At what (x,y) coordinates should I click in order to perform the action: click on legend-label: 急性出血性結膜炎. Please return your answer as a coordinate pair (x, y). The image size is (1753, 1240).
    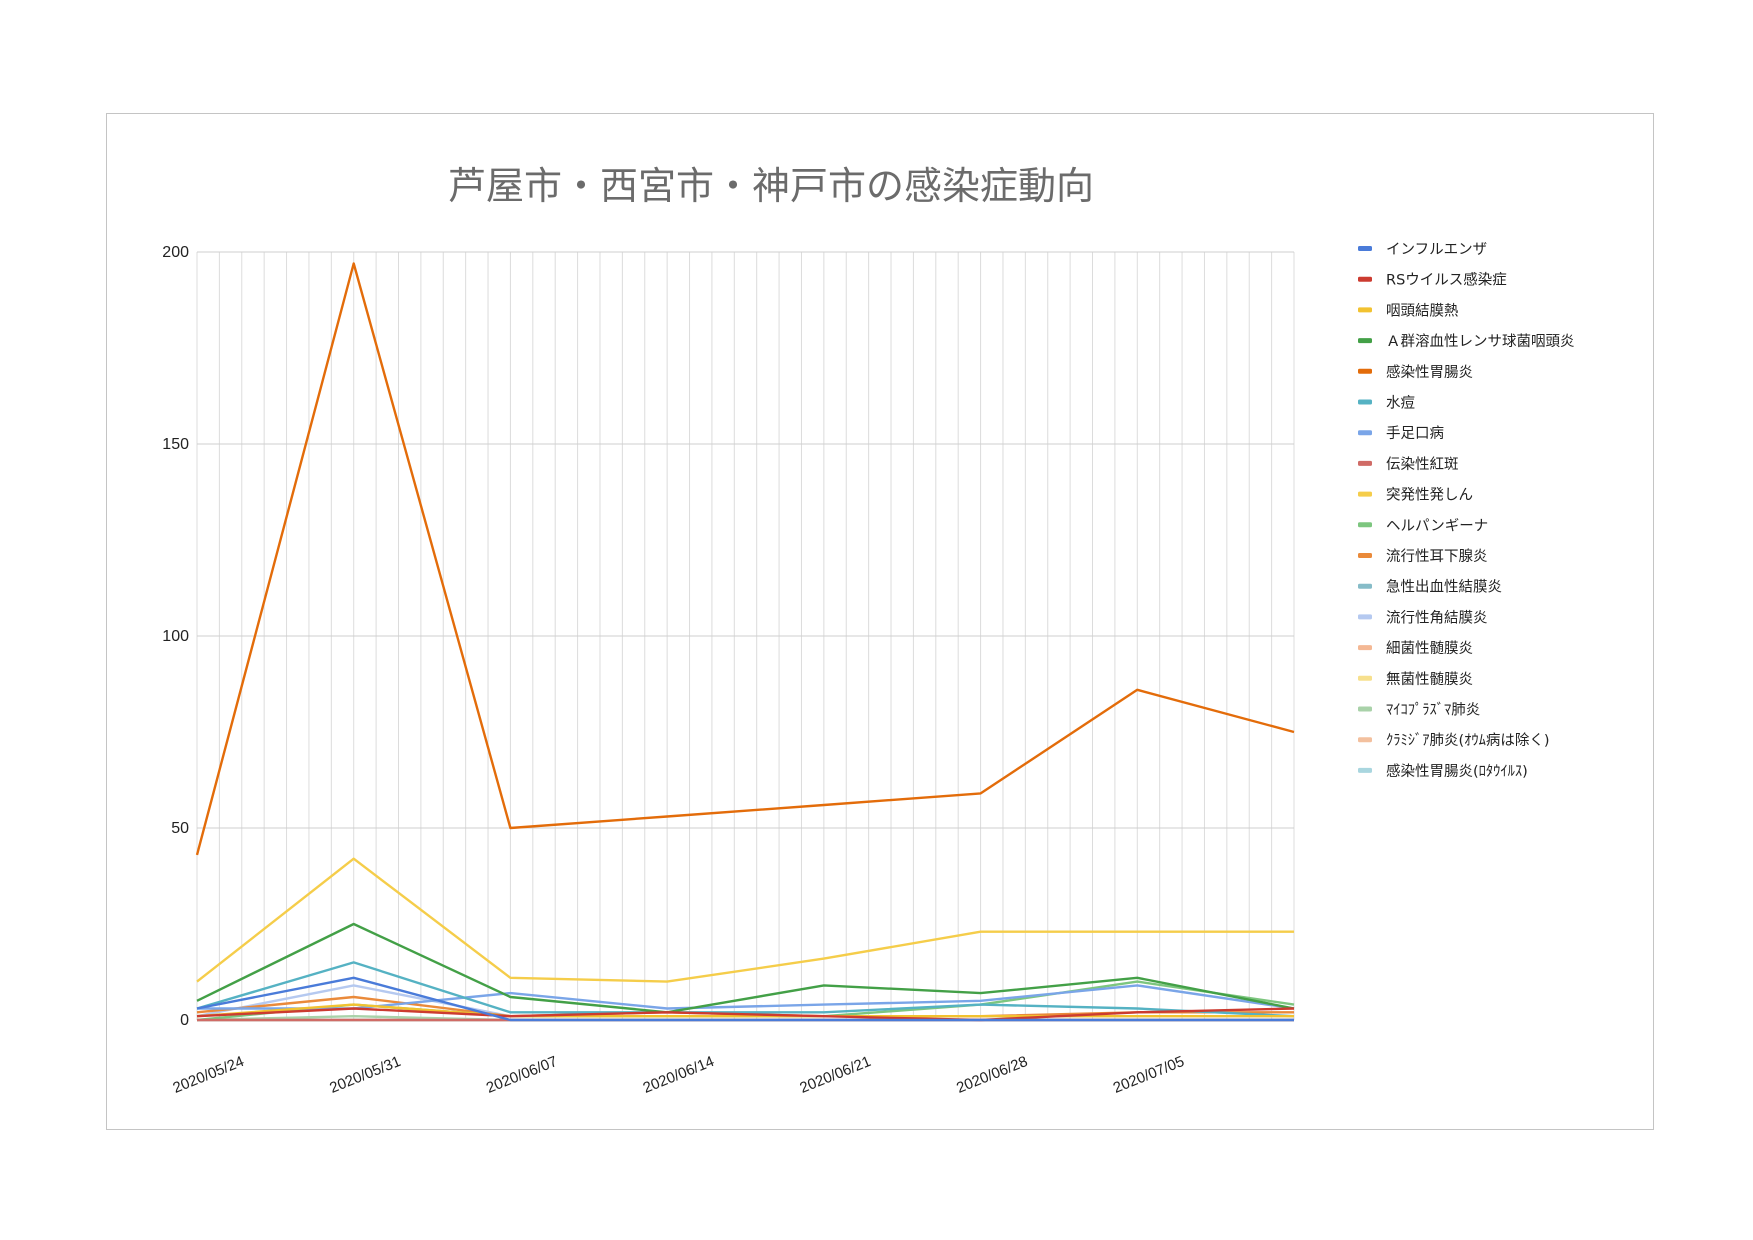
    Looking at the image, I should click on (1444, 587).